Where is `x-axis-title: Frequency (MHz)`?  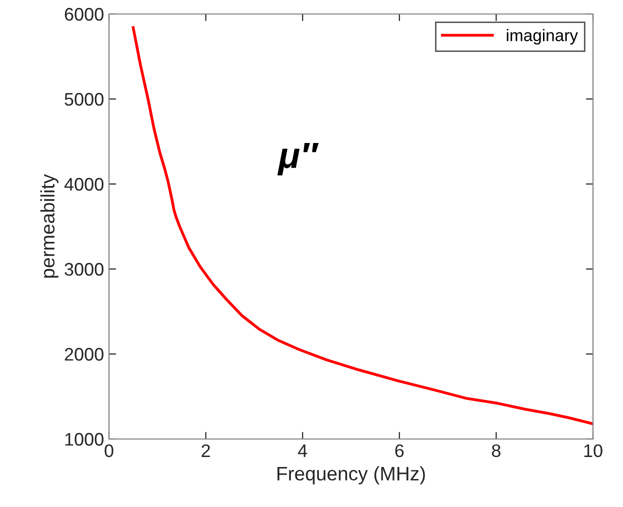
x-axis-title: Frequency (MHz) is located at coordinates (351, 475).